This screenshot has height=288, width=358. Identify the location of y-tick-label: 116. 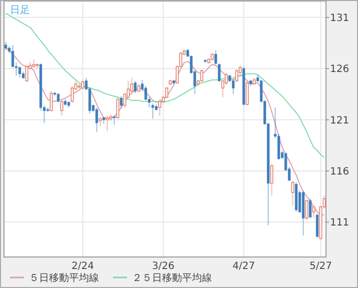
(340, 172).